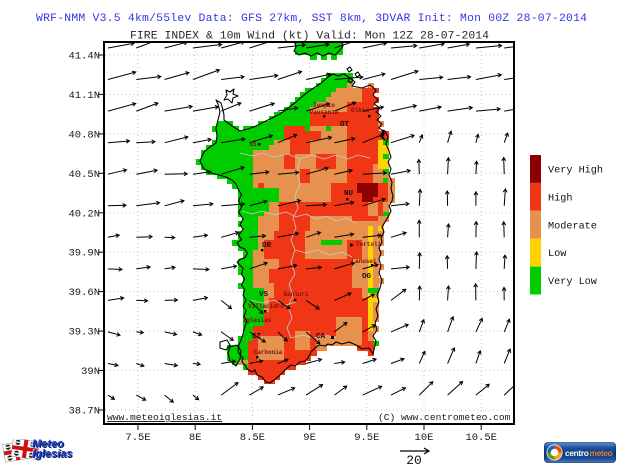 The height and width of the screenshot is (470, 620). Describe the element at coordinates (84, 293) in the screenshot. I see `svg-text: 39.6N` at that location.